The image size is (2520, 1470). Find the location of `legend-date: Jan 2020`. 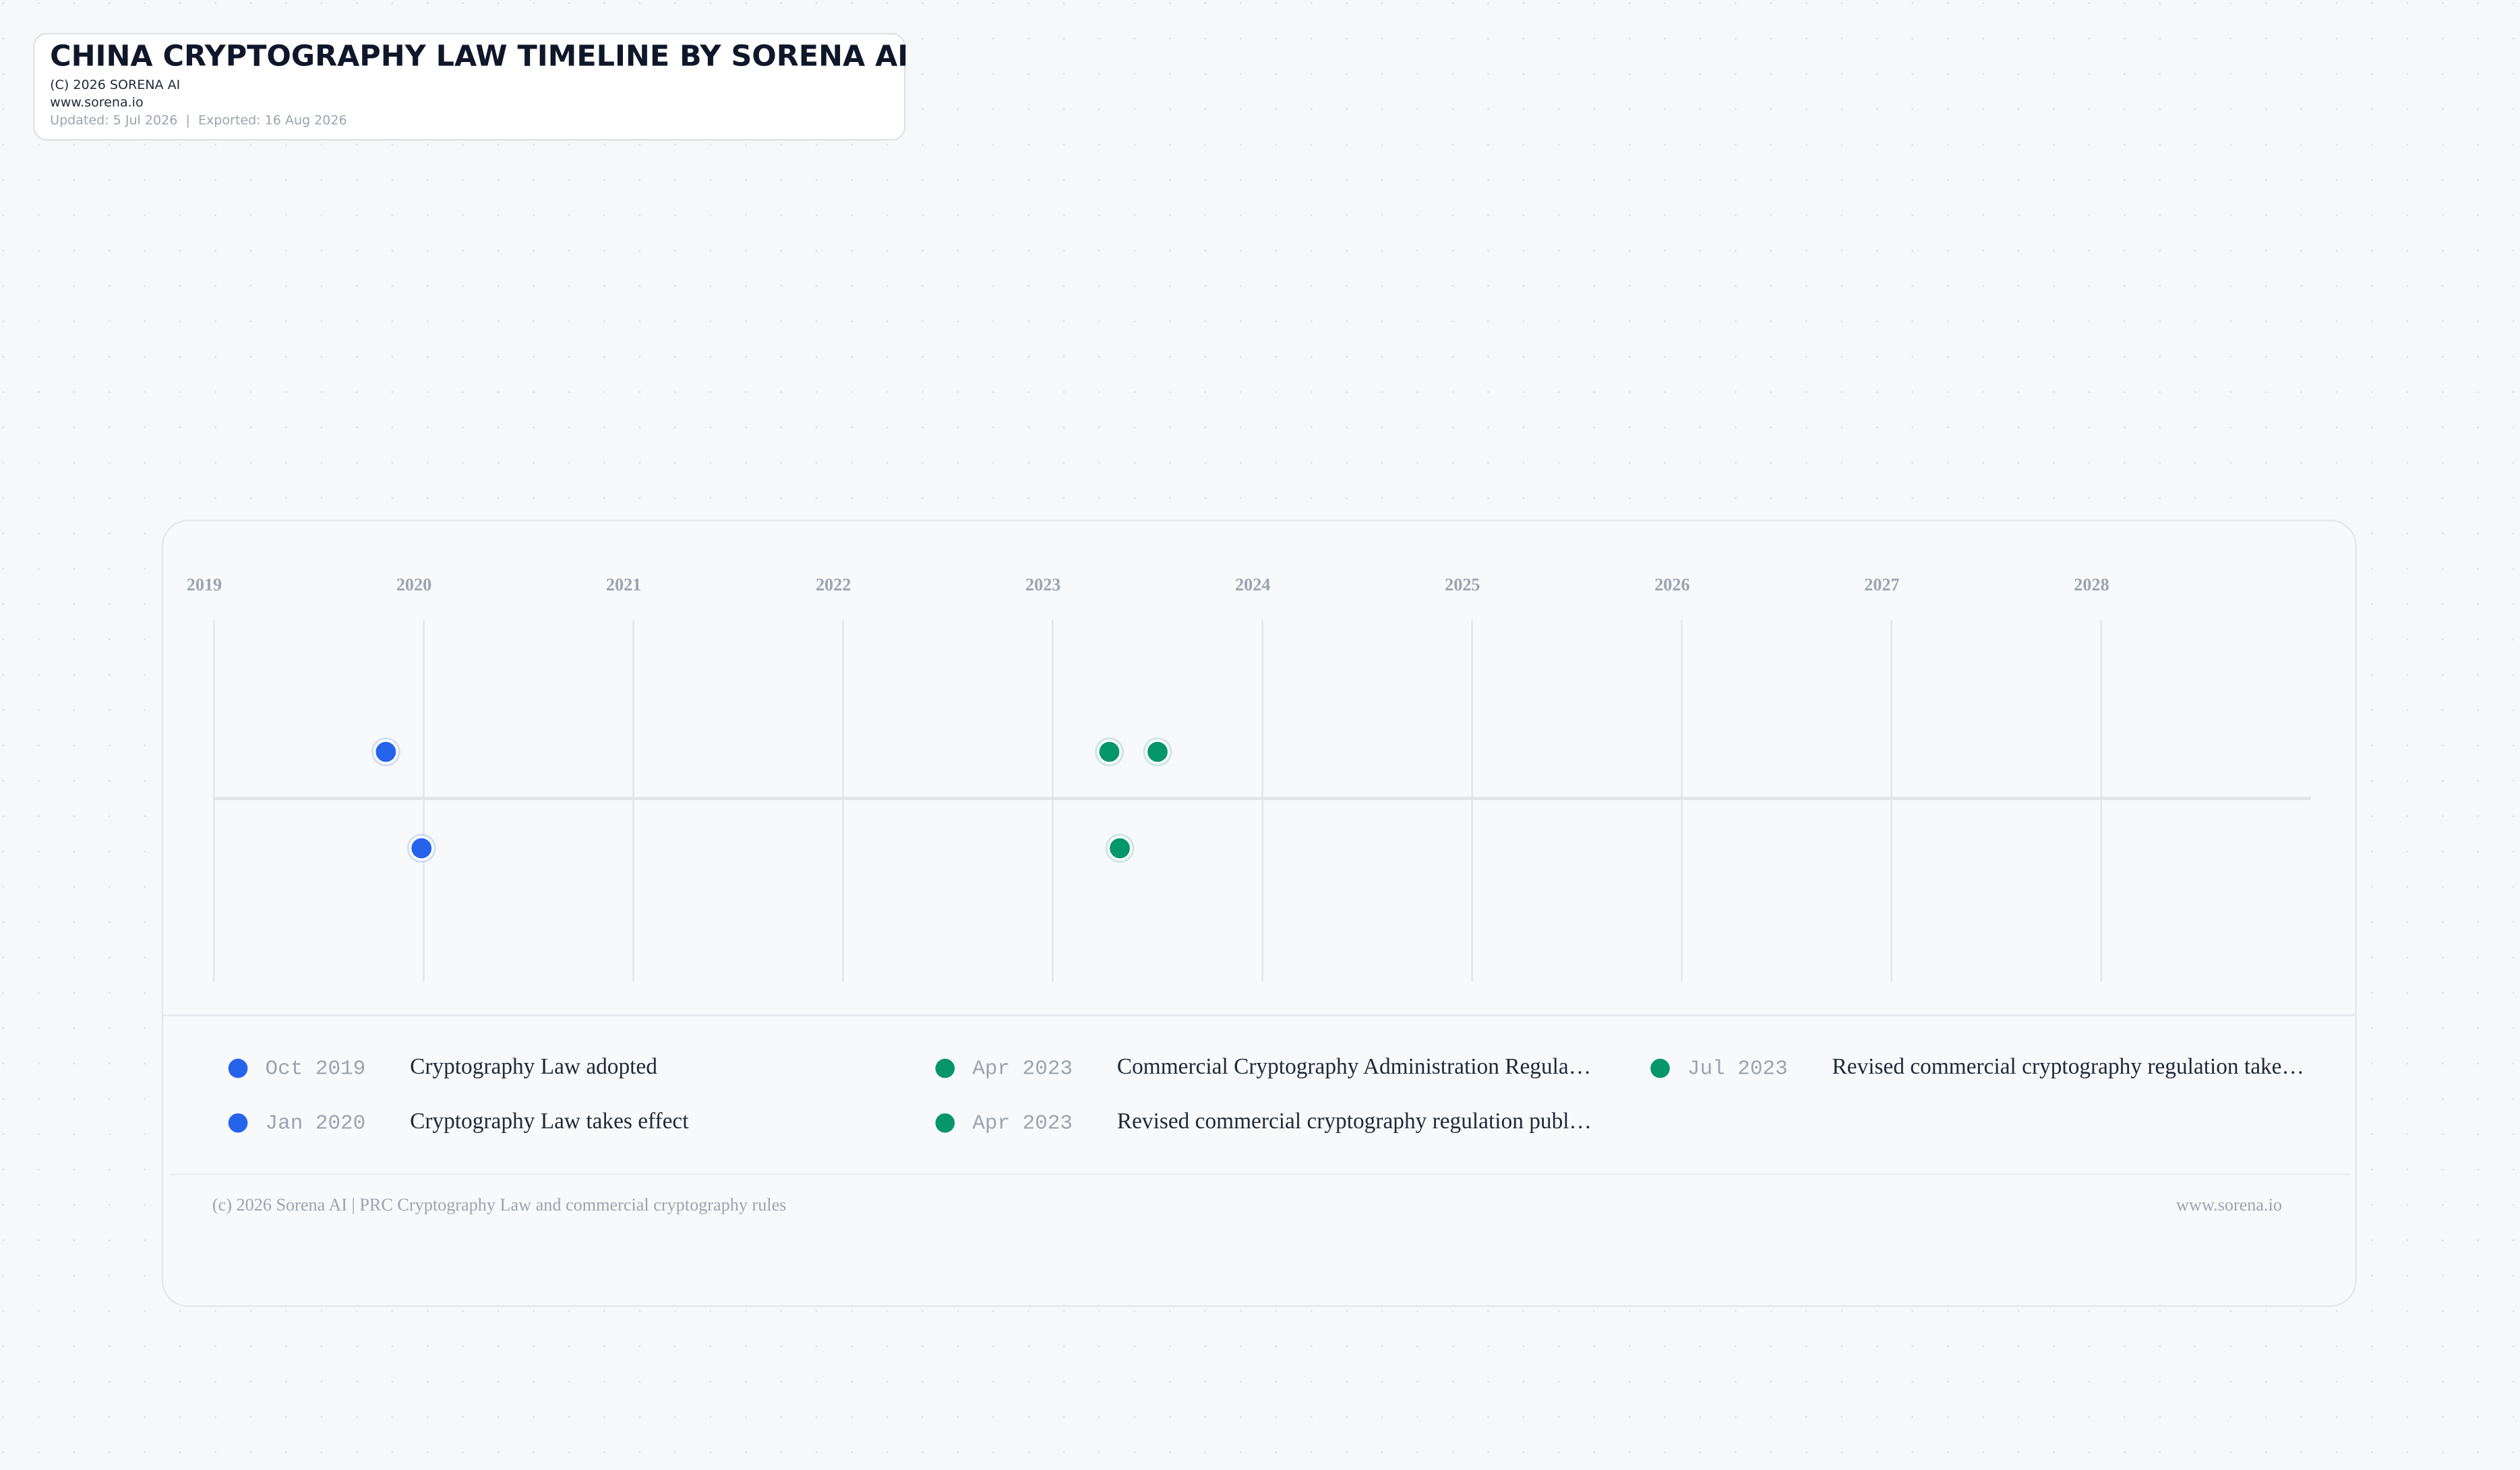

legend-date: Jan 2020 is located at coordinates (316, 1123).